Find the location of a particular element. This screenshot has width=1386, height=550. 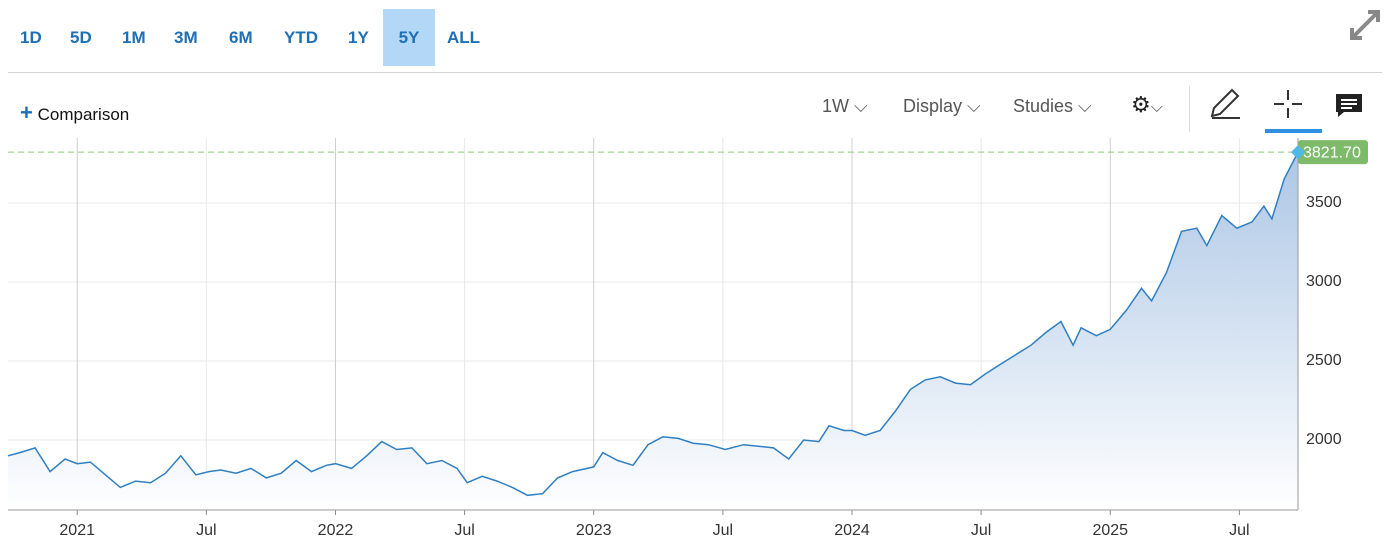

comparison-label: Comparison is located at coordinates (83, 114).